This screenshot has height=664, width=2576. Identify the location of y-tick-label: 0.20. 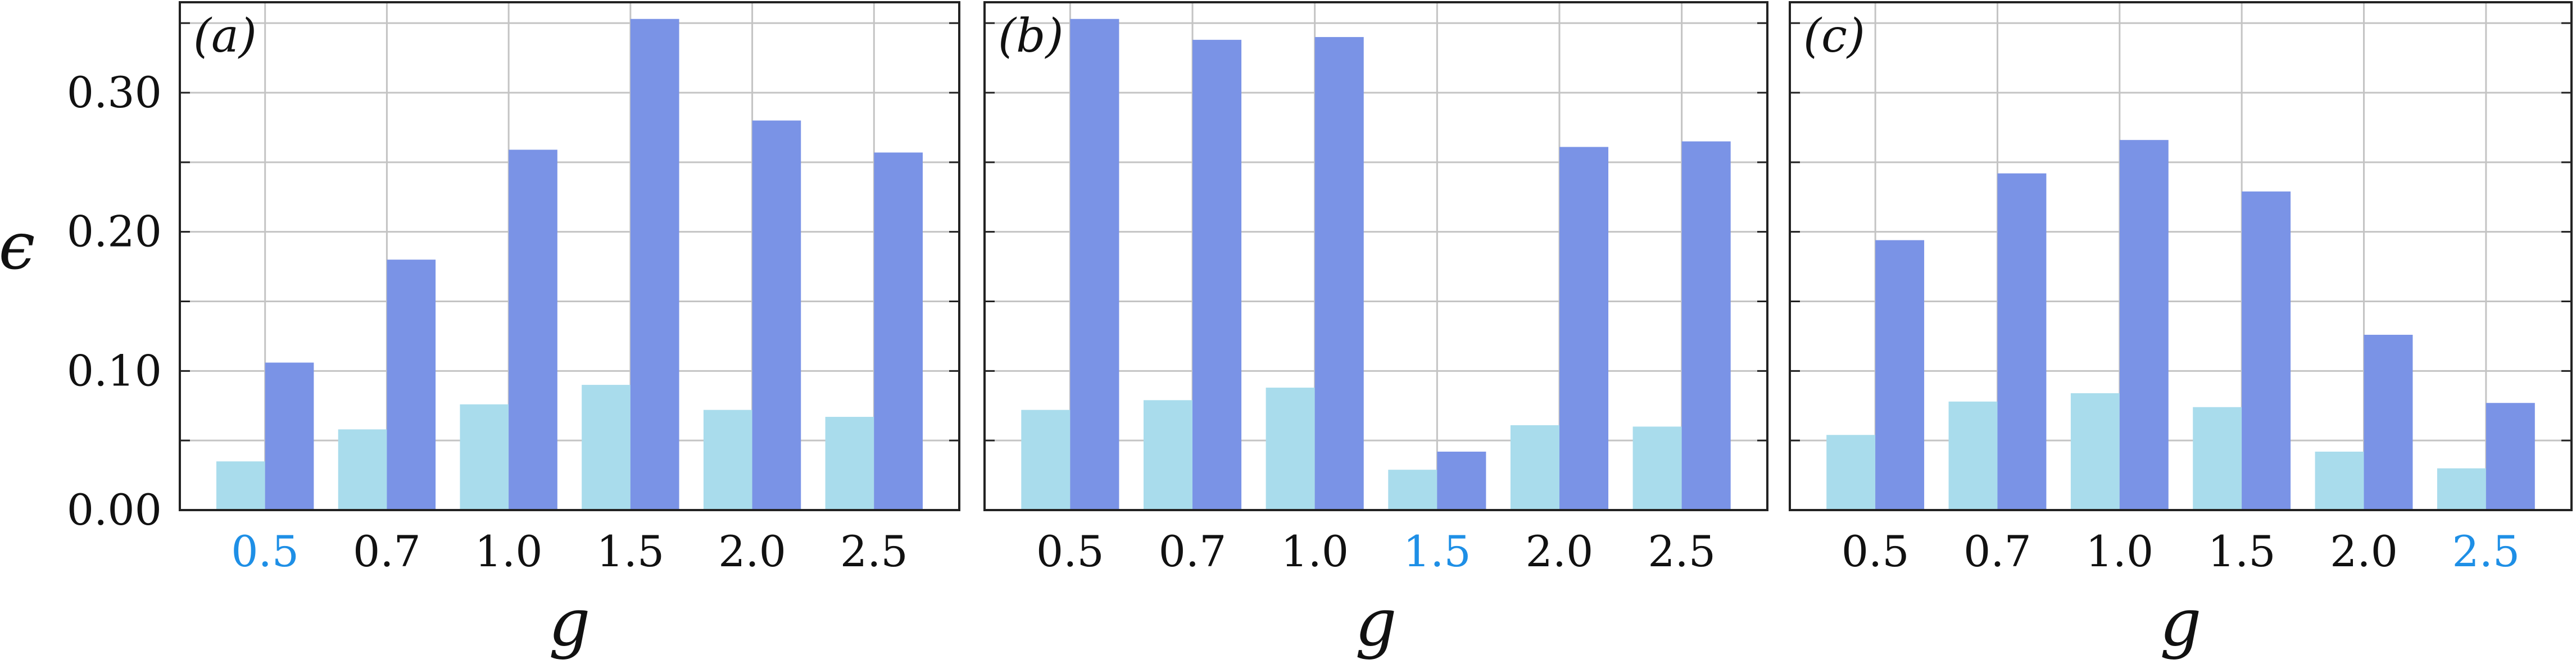
(114, 232).